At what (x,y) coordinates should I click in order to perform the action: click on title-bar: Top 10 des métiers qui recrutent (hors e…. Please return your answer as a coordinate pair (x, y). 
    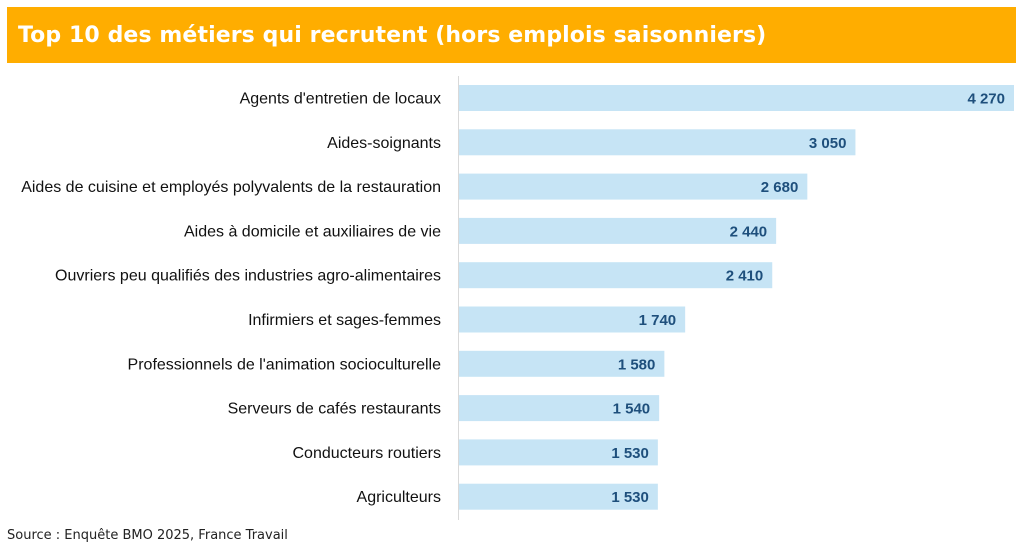
    Looking at the image, I should click on (511, 35).